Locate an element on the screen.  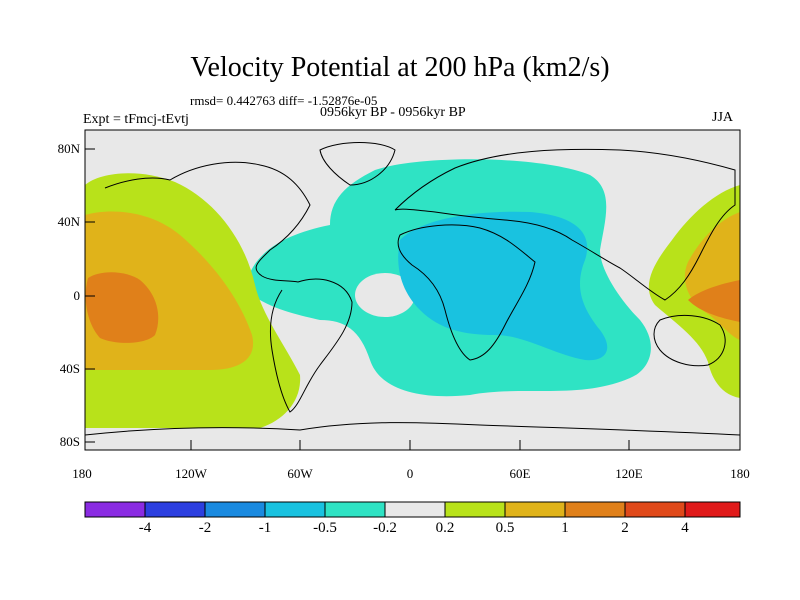
colorbar-label-3: -0.5 is located at coordinates (325, 528).